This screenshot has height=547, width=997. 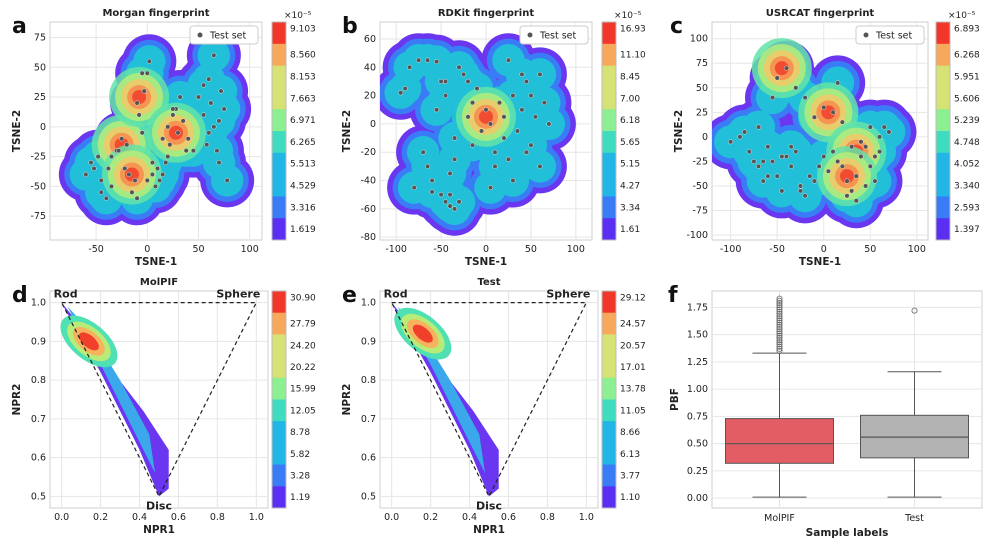 What do you see at coordinates (531, 249) in the screenshot?
I see `x-tick-label: 50` at bounding box center [531, 249].